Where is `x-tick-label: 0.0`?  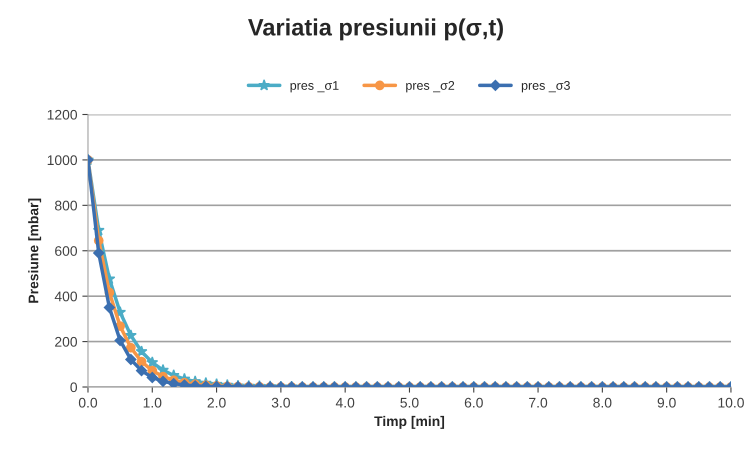
x-tick-label: 0.0 is located at coordinates (88, 403).